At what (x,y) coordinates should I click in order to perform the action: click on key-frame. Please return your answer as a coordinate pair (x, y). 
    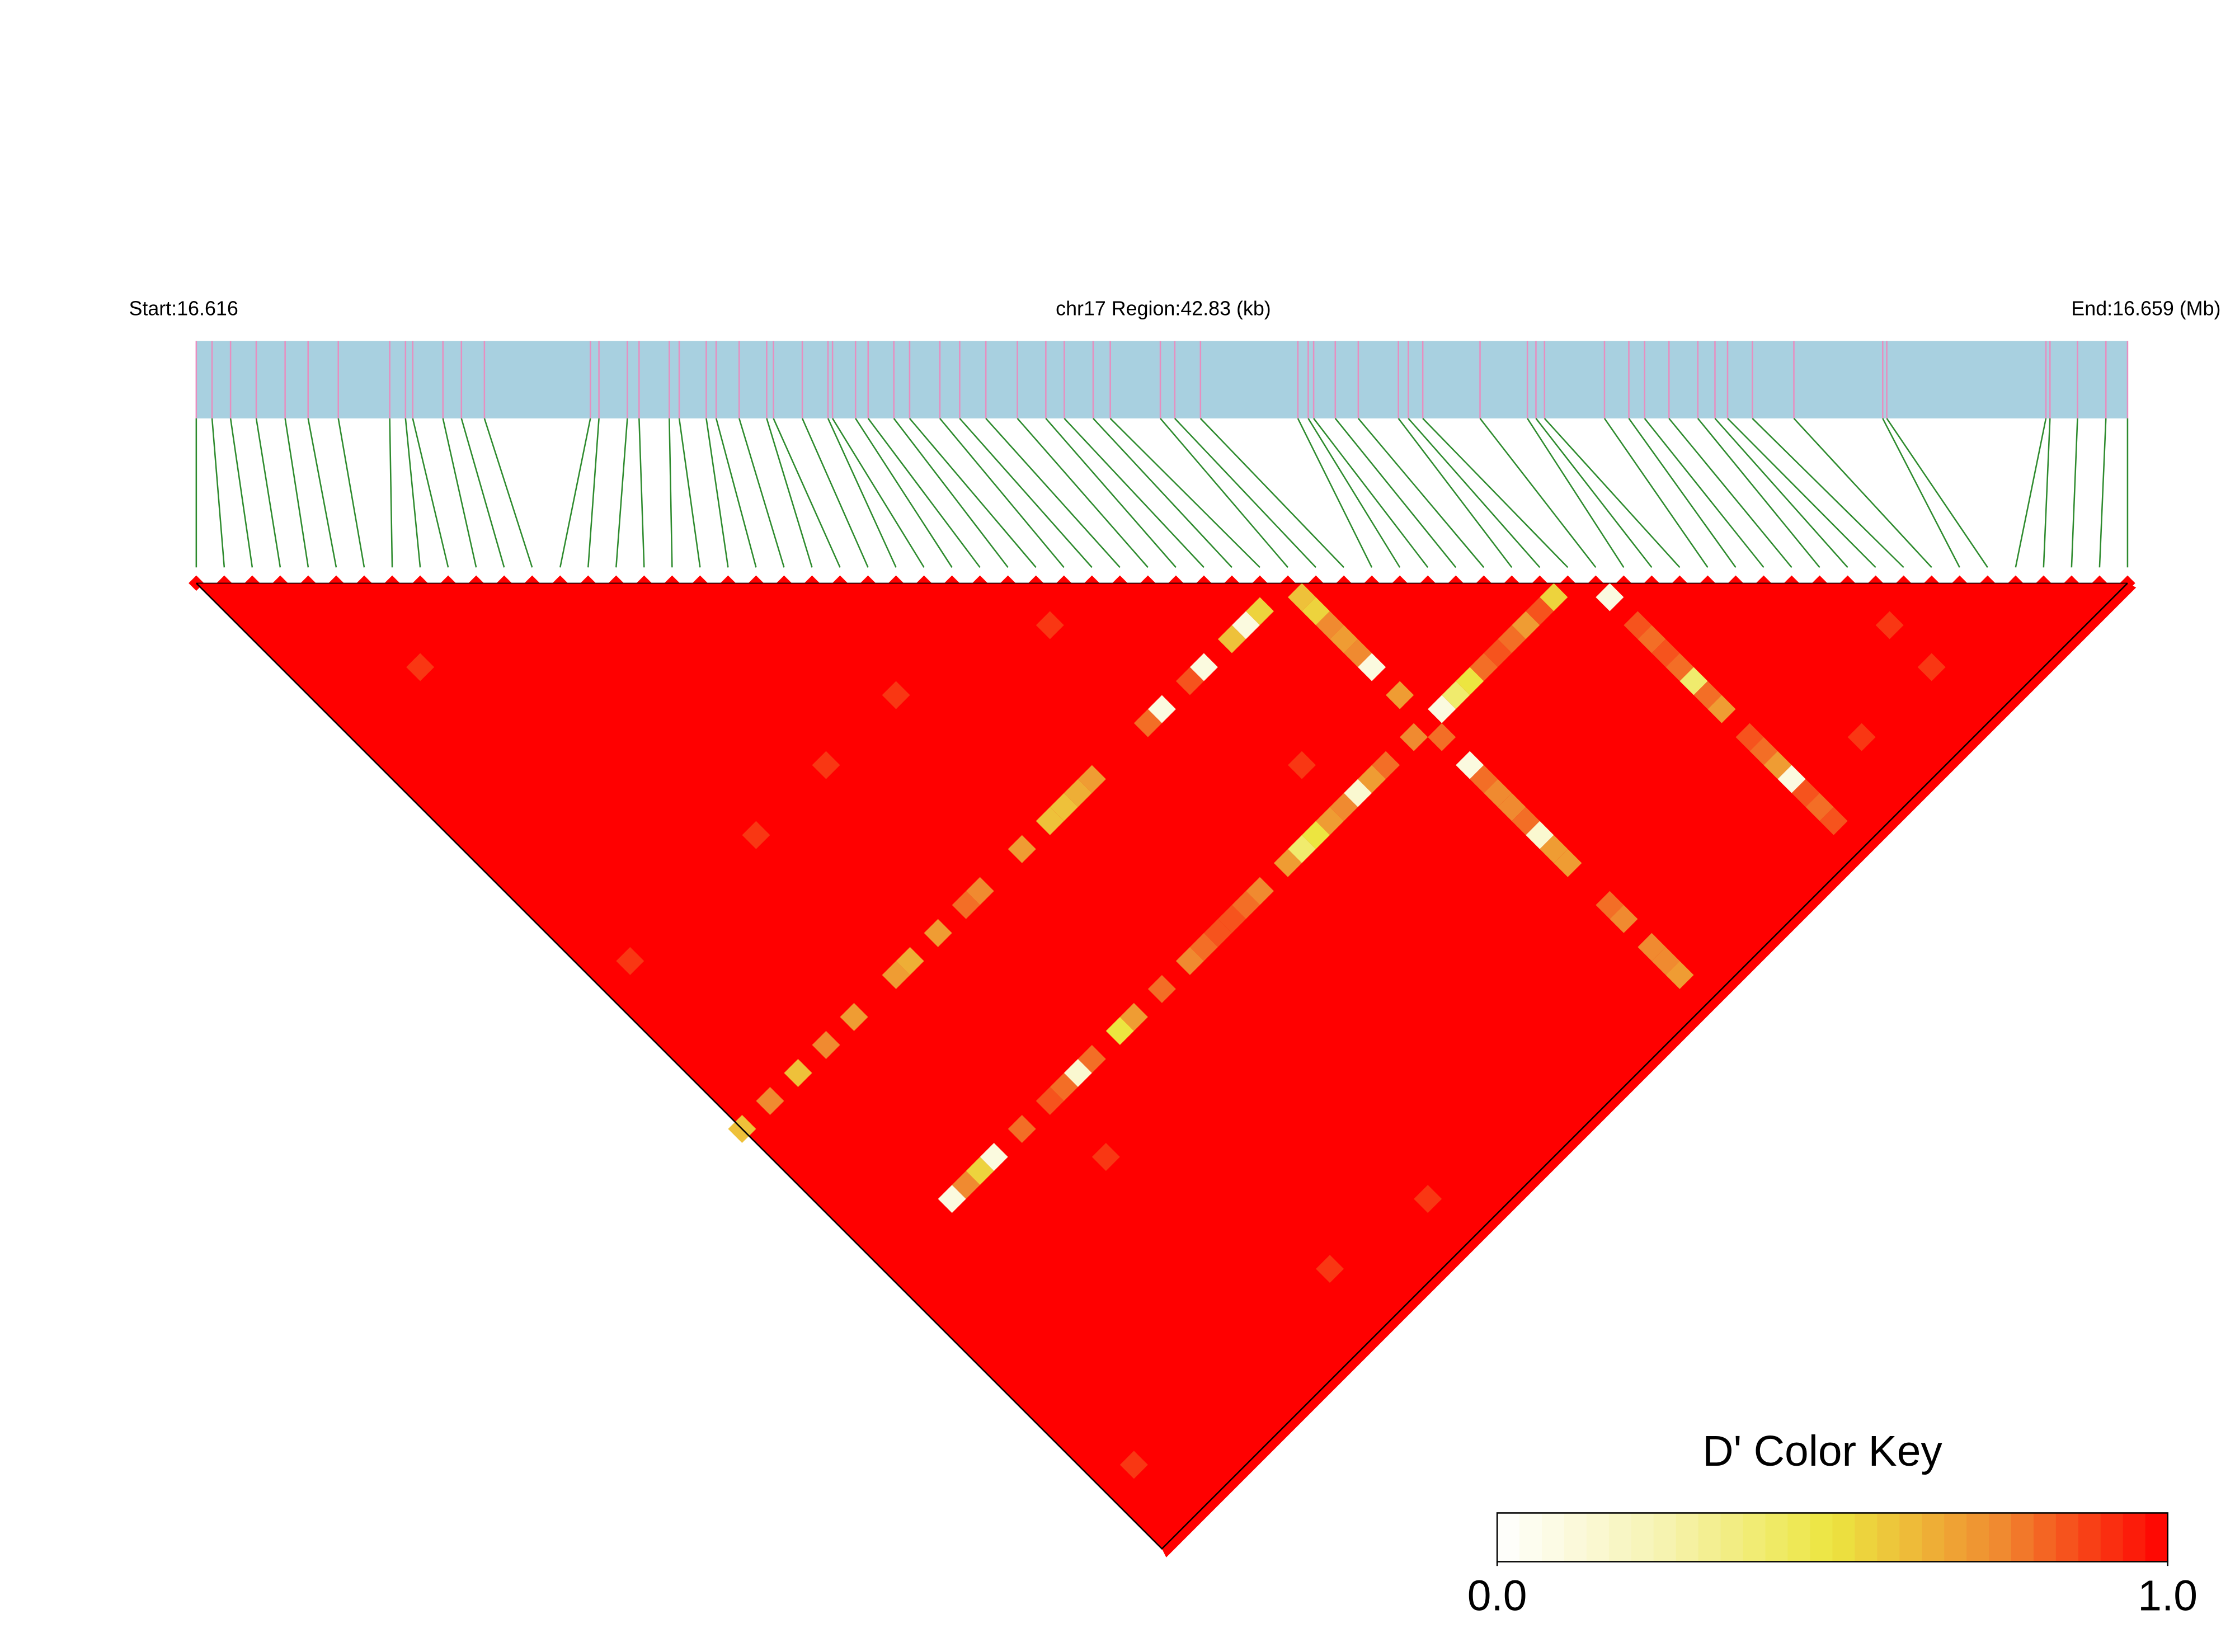
    Looking at the image, I should click on (1832, 1537).